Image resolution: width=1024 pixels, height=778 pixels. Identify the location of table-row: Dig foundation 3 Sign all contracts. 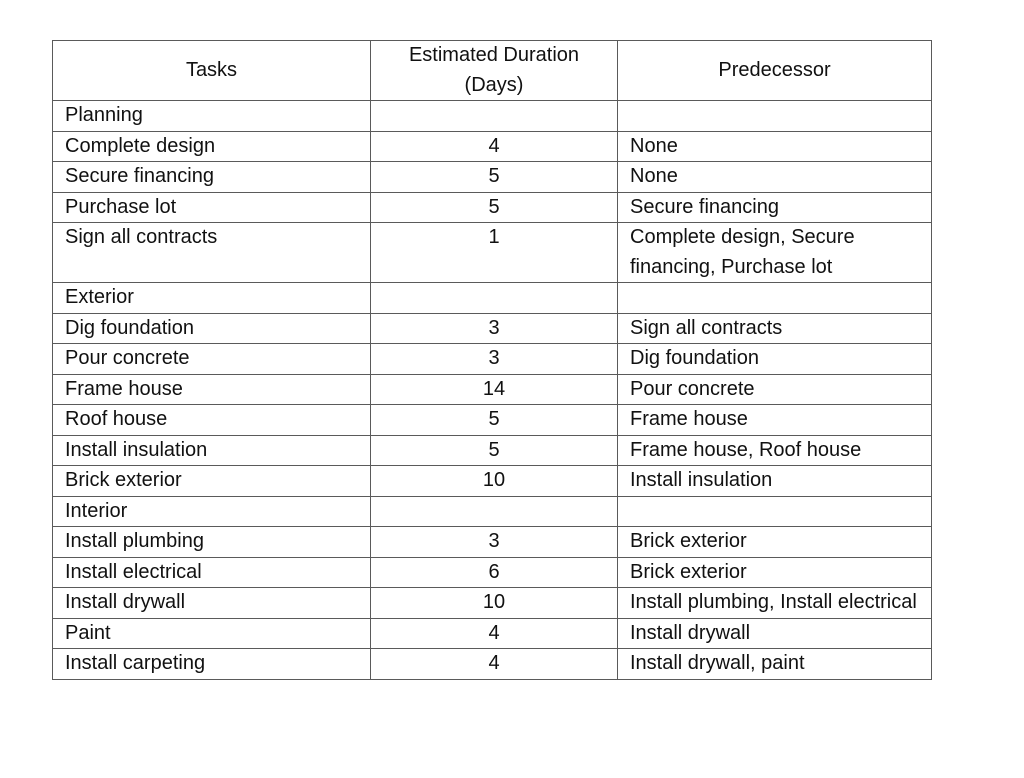
(492, 328).